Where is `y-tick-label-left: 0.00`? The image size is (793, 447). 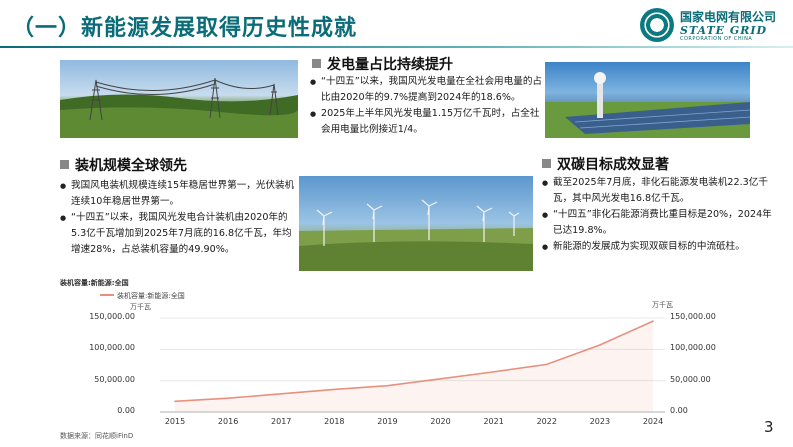
y-tick-label-left: 0.00 is located at coordinates (126, 410).